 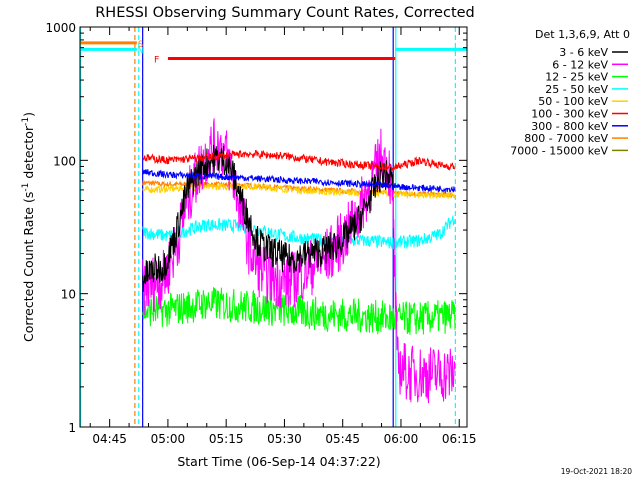 What do you see at coordinates (582, 34) in the screenshot?
I see `legend-title: Det 1,3,6,9, Att 0` at bounding box center [582, 34].